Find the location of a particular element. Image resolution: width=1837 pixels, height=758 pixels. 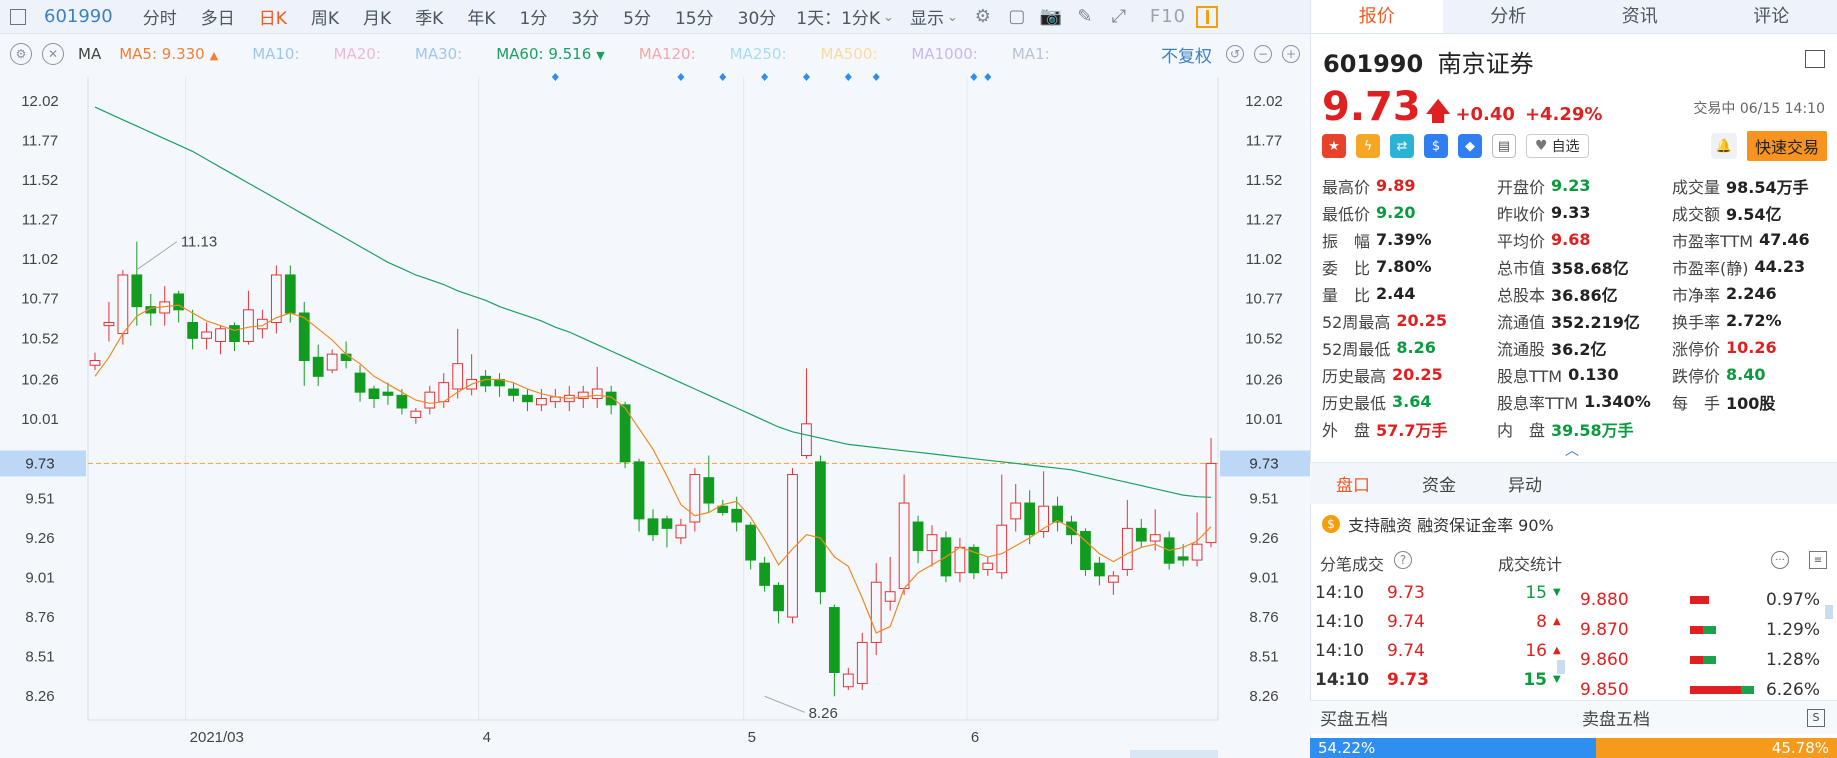

undo-icon: ↺ is located at coordinates (1235, 54).